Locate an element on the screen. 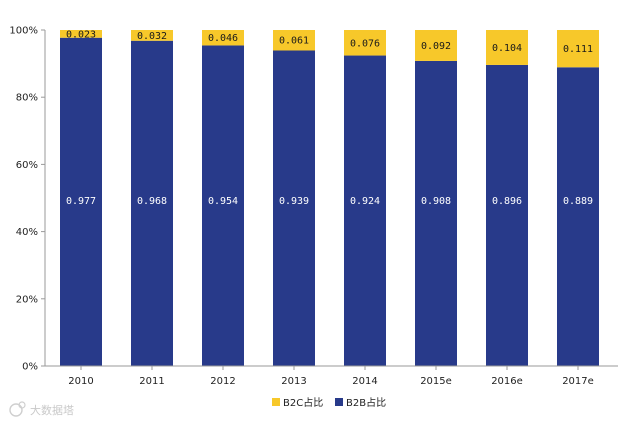 Image resolution: width=640 pixels, height=428 pixels. x-tick-label-2015e: 2015e is located at coordinates (436, 381).